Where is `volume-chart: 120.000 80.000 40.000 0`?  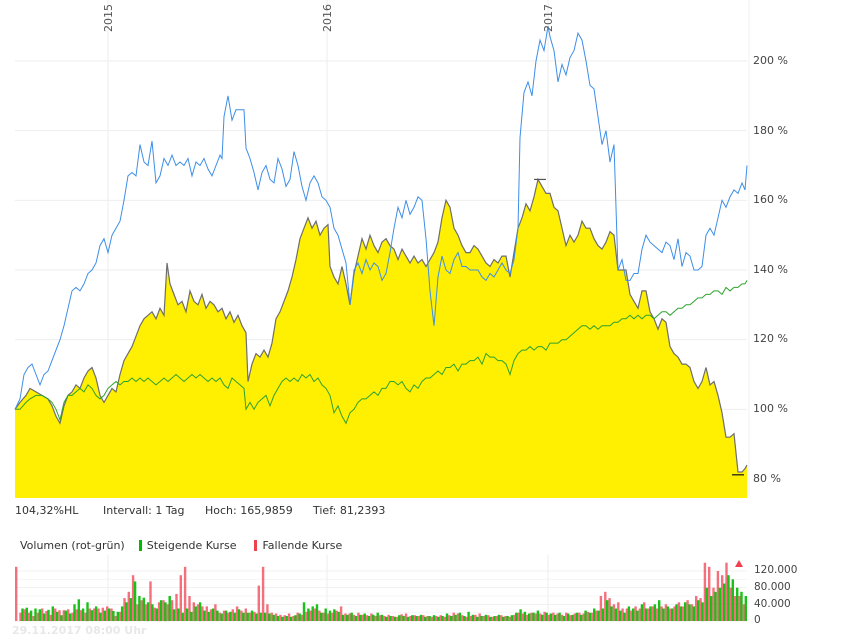
volume-chart: 120.000 80.000 40.000 0 is located at coordinates (429, 590).